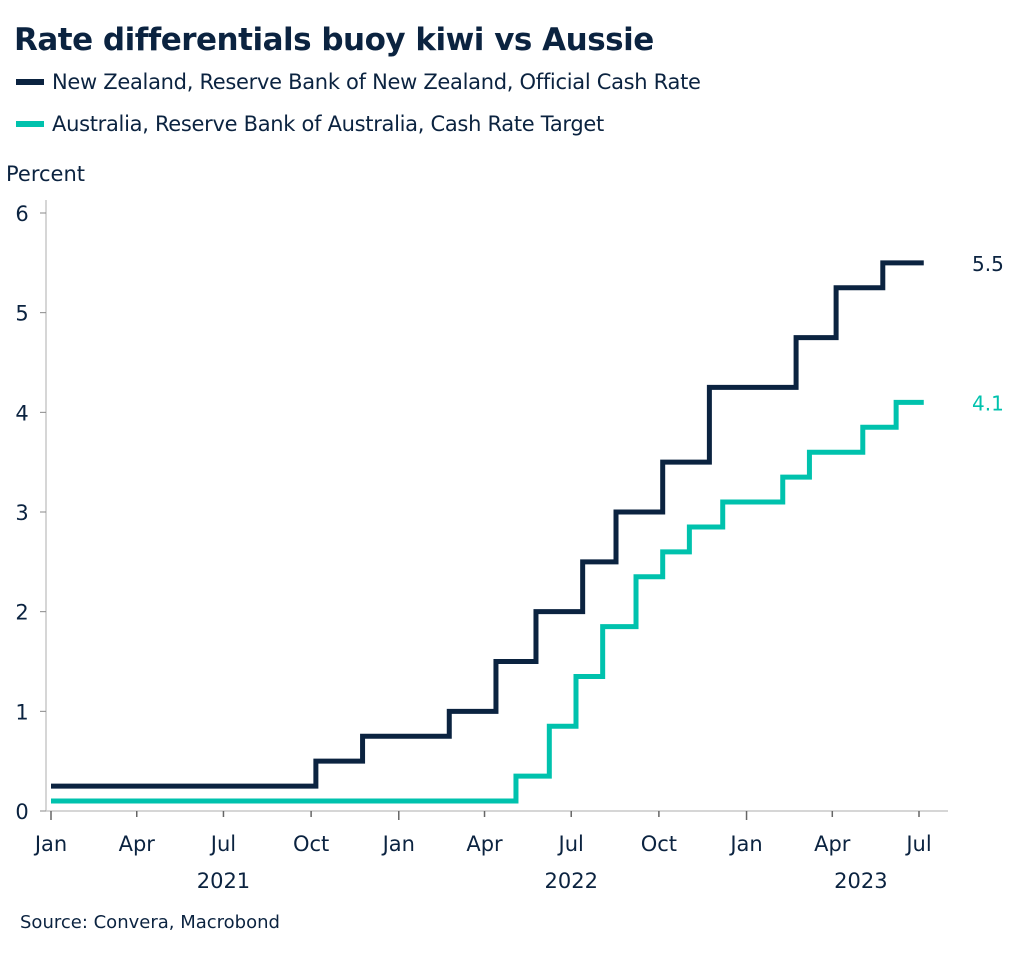 Image resolution: width=1024 pixels, height=958 pixels. I want to click on x-year-label: 2022, so click(571, 881).